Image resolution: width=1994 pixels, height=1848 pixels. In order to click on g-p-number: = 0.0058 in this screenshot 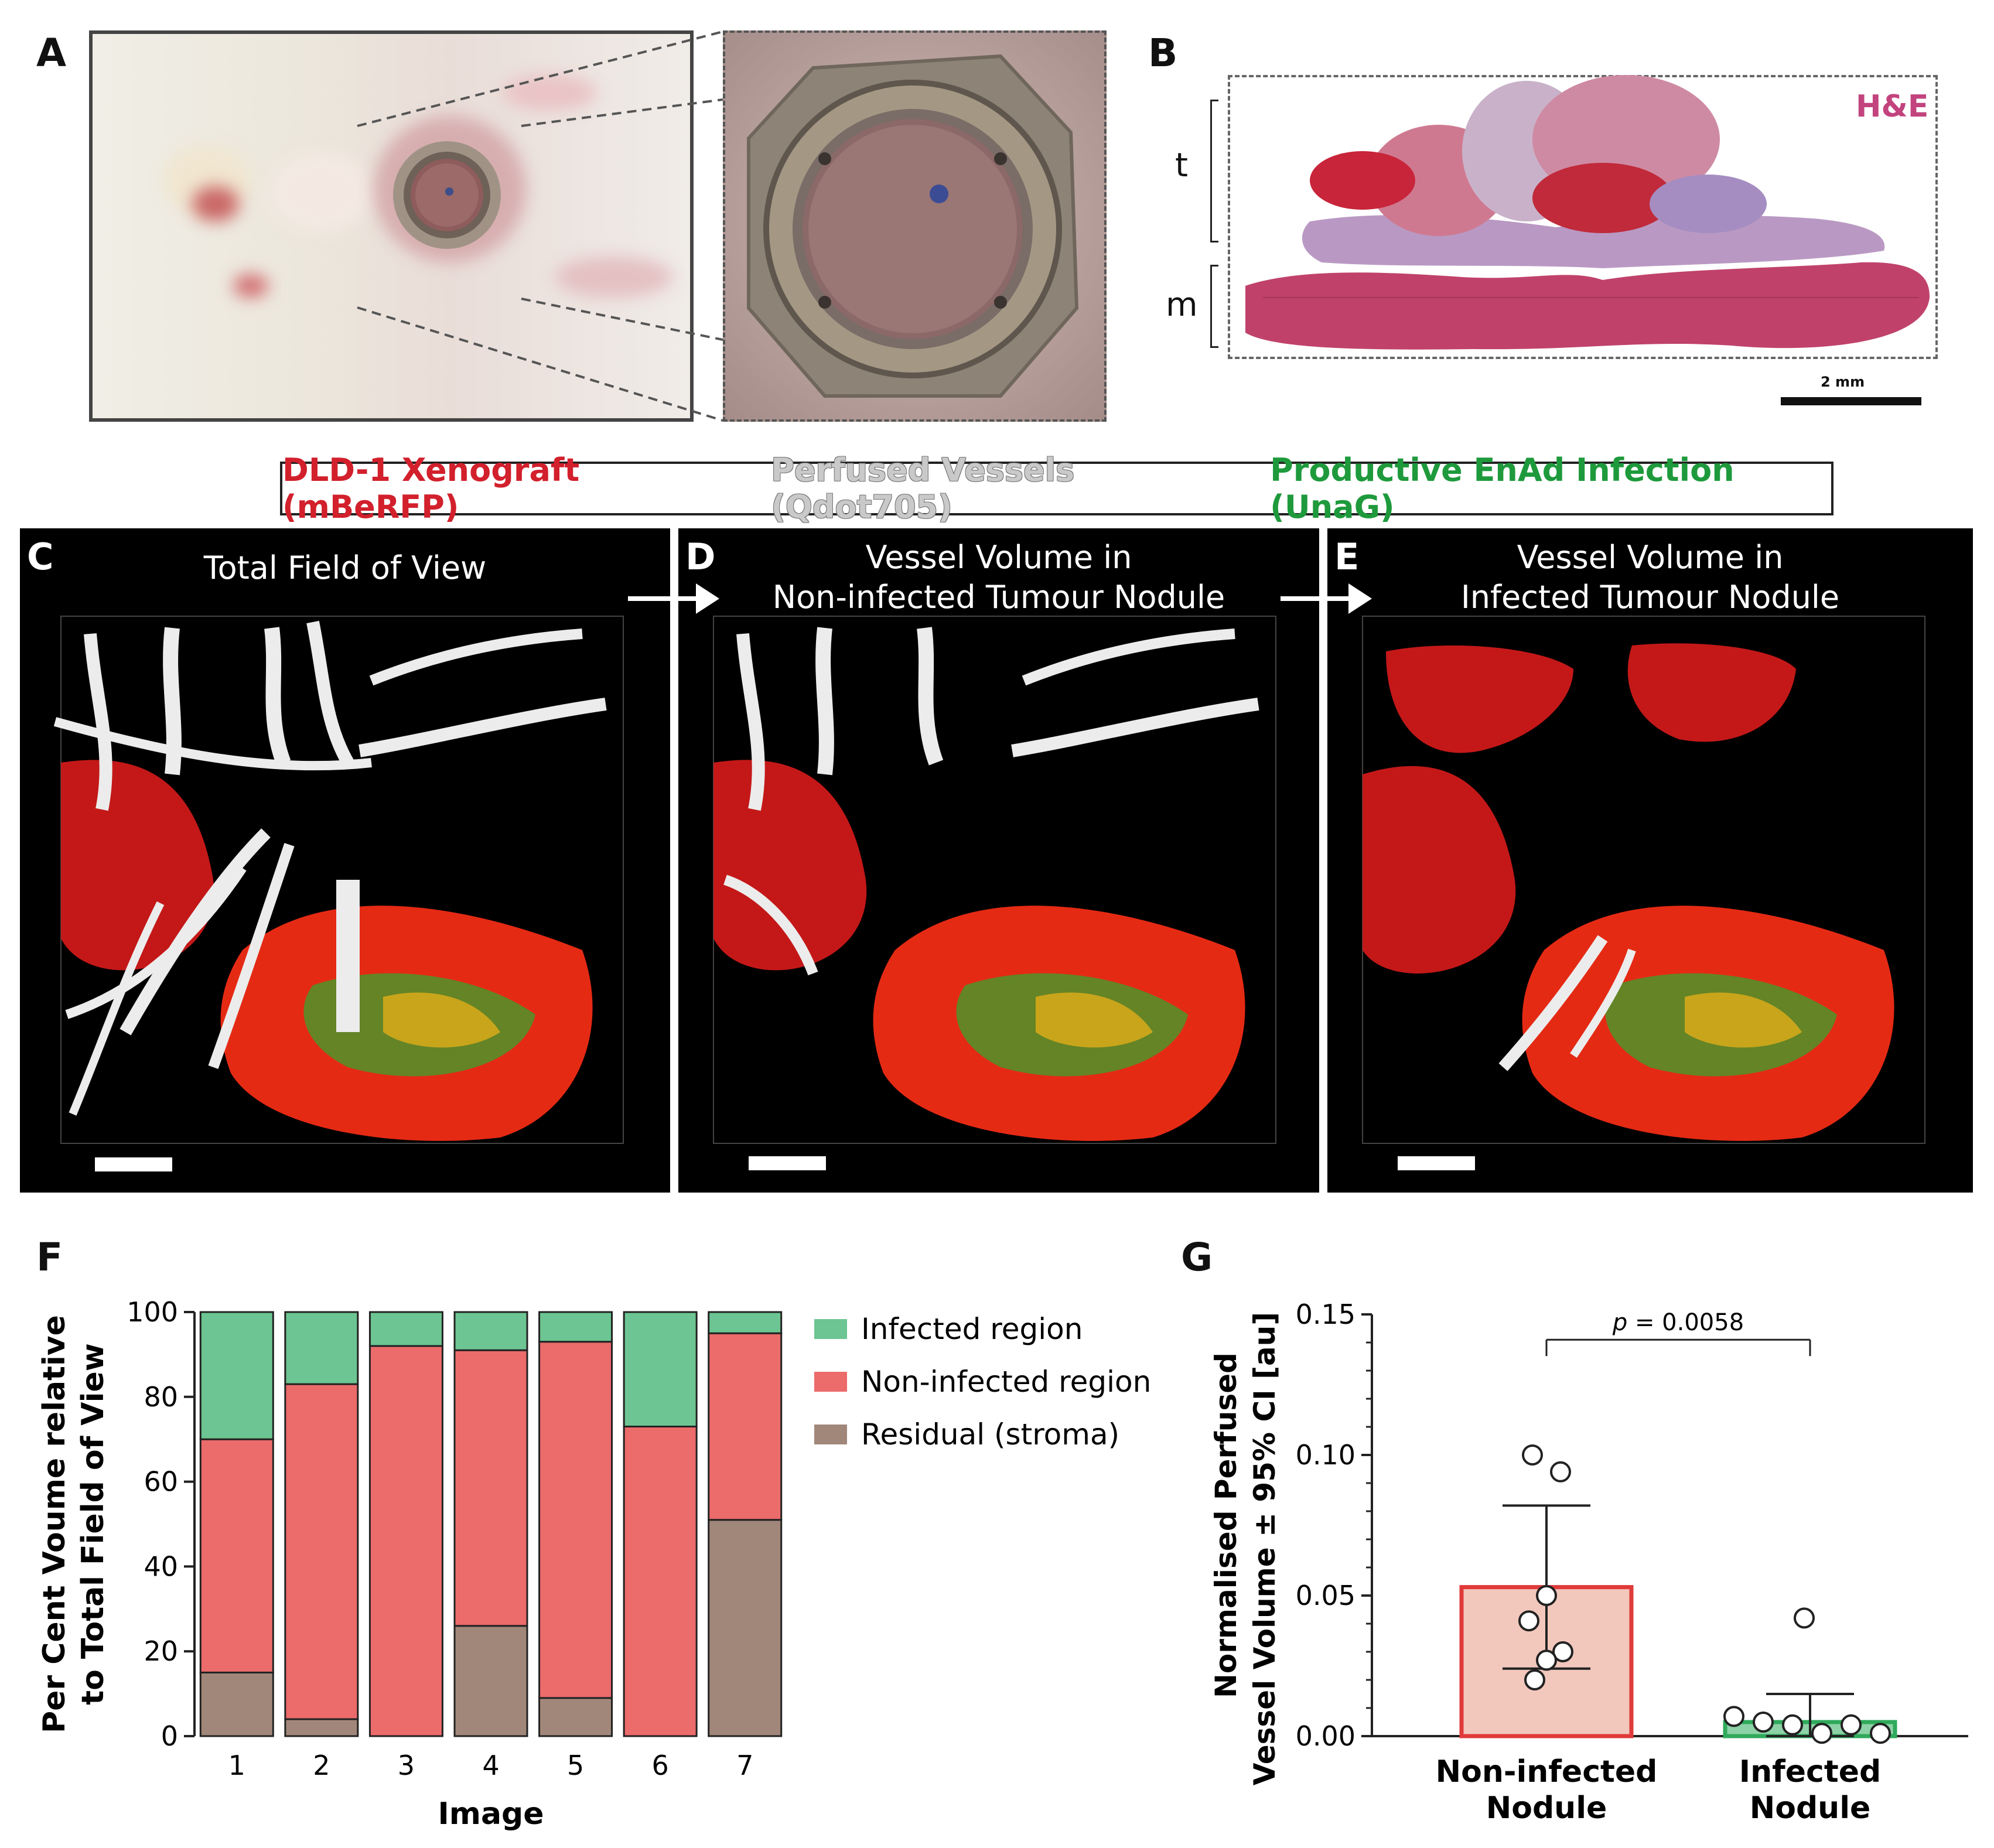, I will do `click(1685, 1322)`.